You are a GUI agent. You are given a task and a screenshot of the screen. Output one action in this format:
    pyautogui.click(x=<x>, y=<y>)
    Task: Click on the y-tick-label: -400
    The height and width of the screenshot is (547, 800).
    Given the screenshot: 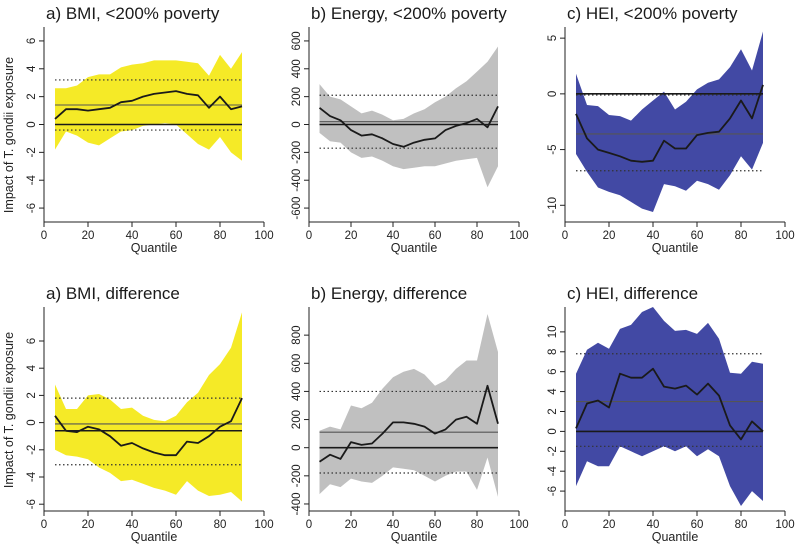 What is the action you would take?
    pyautogui.click(x=297, y=503)
    